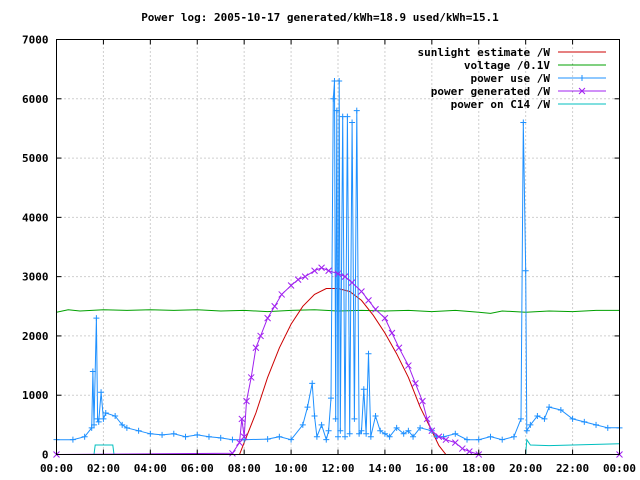 The height and width of the screenshot is (480, 640). What do you see at coordinates (35, 99) in the screenshot?
I see `y-tick-label: 6000` at bounding box center [35, 99].